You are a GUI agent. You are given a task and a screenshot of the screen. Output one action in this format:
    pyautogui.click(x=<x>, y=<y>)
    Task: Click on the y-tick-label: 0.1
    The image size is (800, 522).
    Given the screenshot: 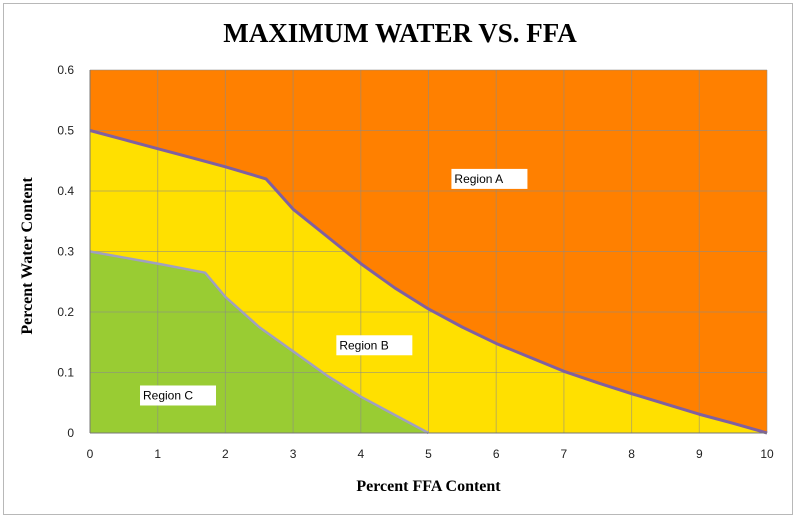 What is the action you would take?
    pyautogui.click(x=65, y=373)
    